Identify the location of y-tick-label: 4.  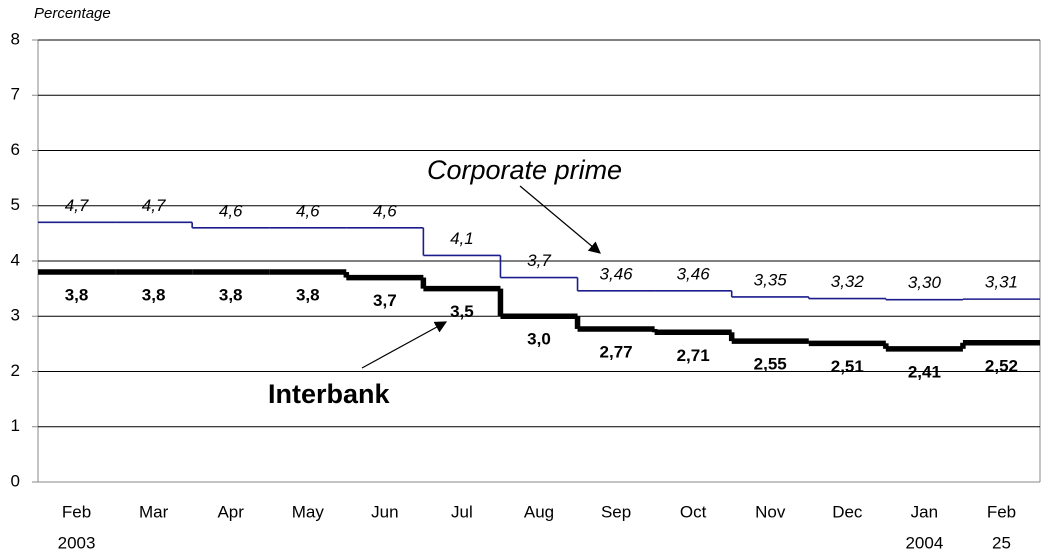
(15, 259).